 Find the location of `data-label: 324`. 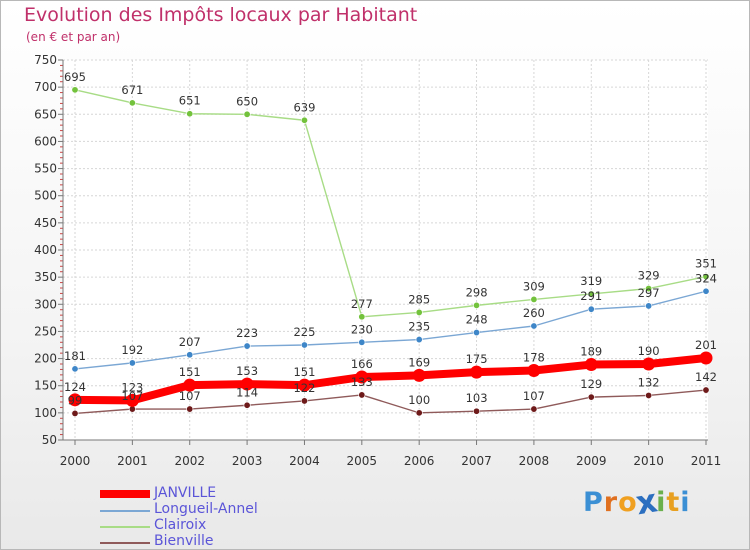

data-label: 324 is located at coordinates (706, 278).